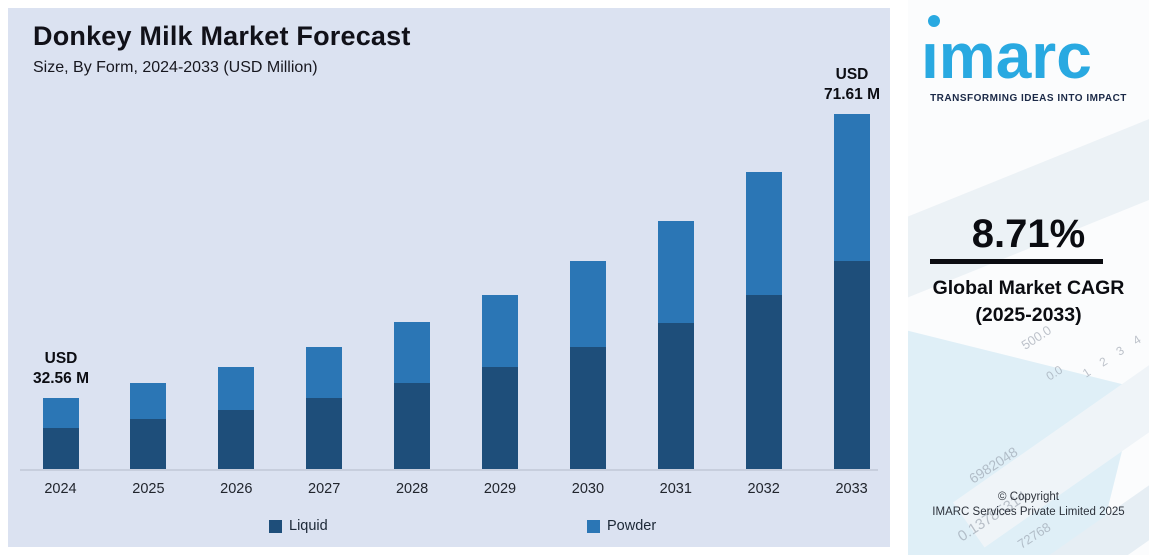  Describe the element at coordinates (308, 526) in the screenshot. I see `legend-label-liquid: Liquid` at that location.